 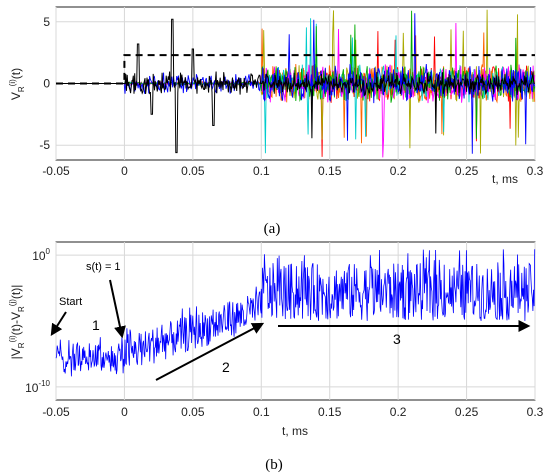 I want to click on annotation-3: 3, so click(x=397, y=339).